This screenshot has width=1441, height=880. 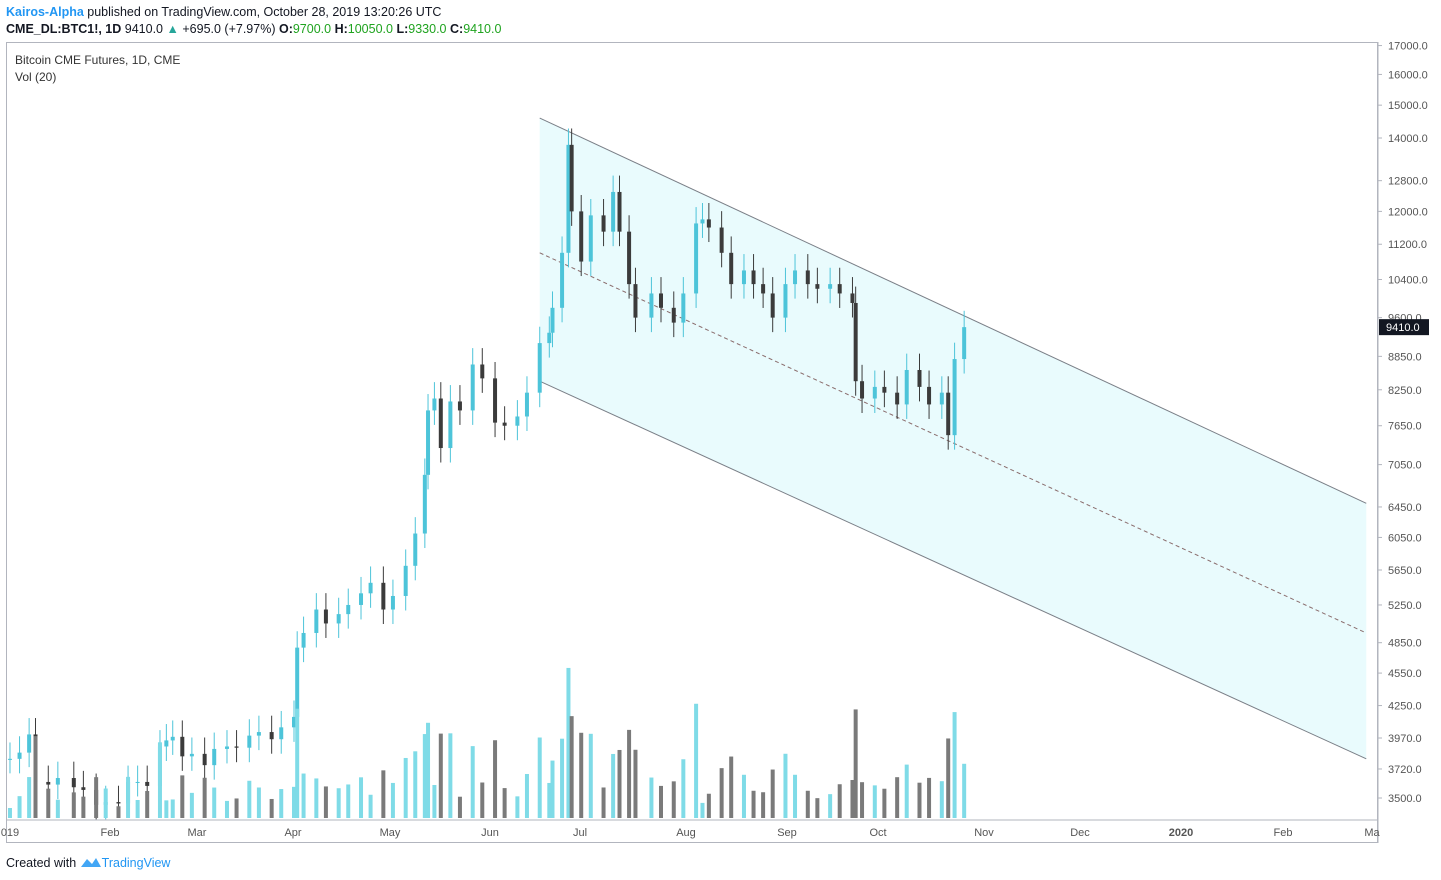 I want to click on y-tick-label: 7650.0, so click(x=1405, y=427).